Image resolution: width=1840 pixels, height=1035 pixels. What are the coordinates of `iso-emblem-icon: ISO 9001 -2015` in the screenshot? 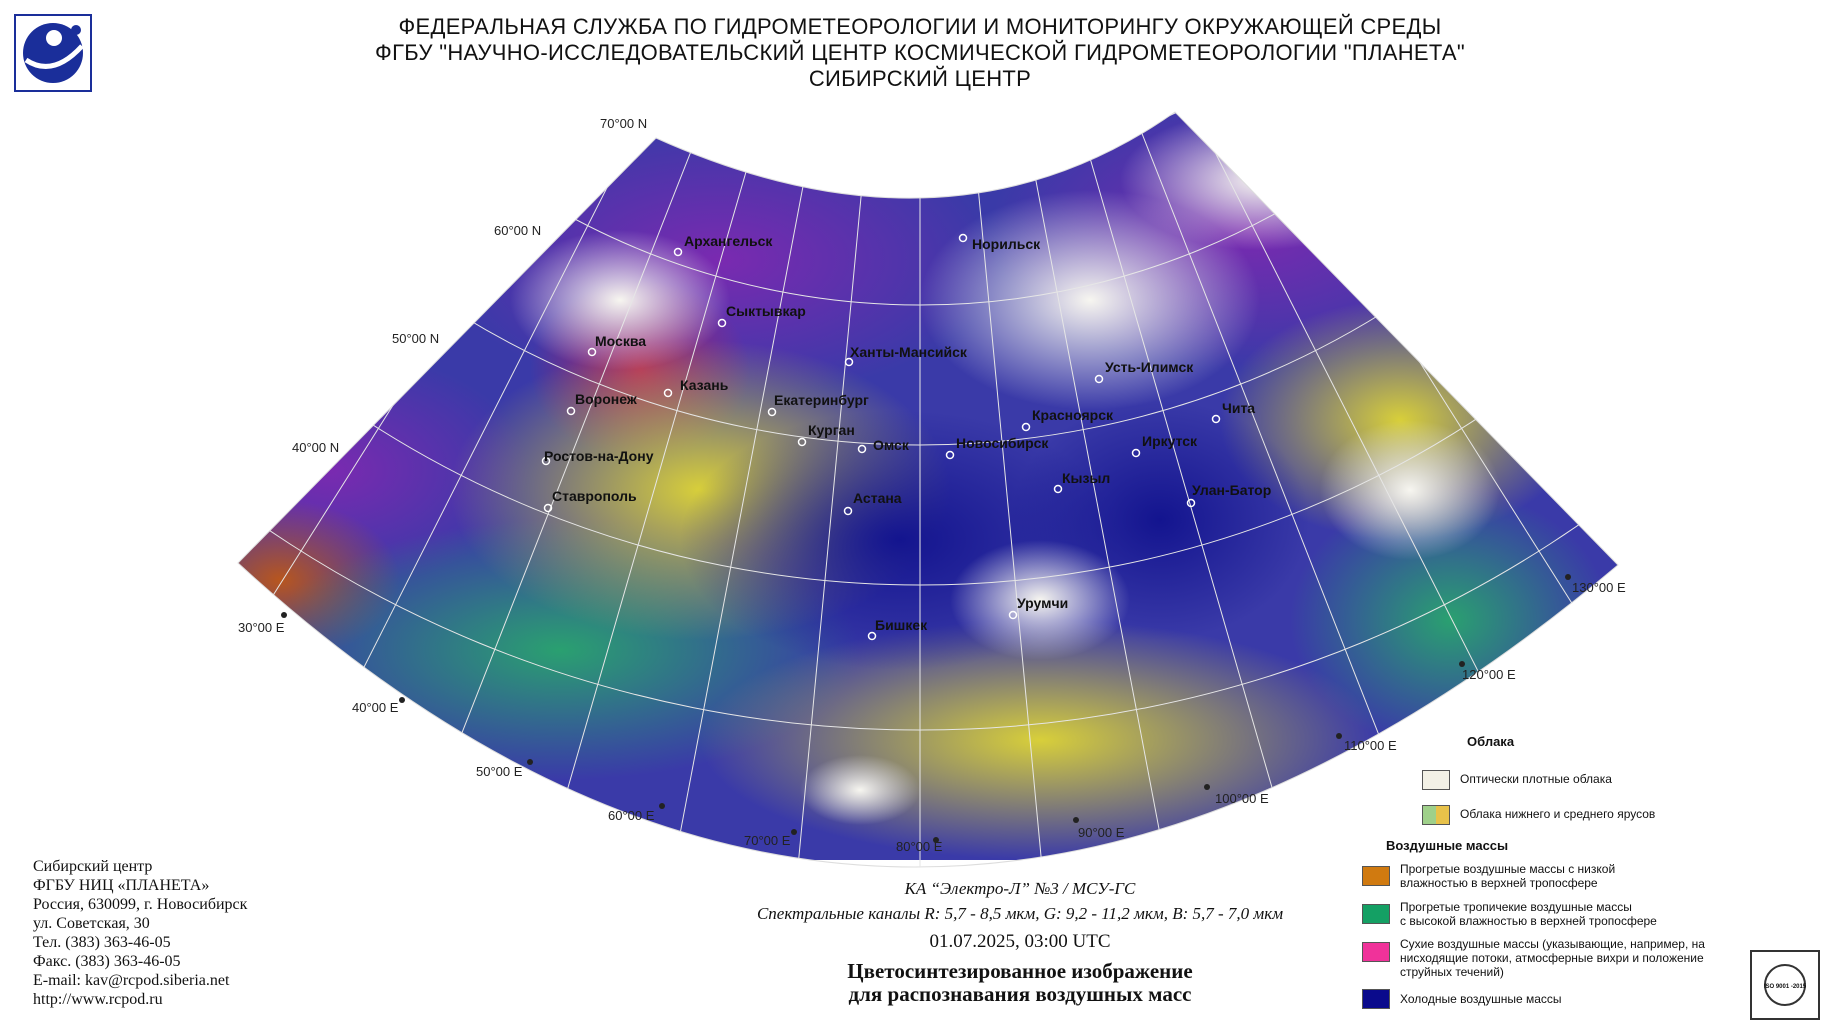 It's located at (1785, 985).